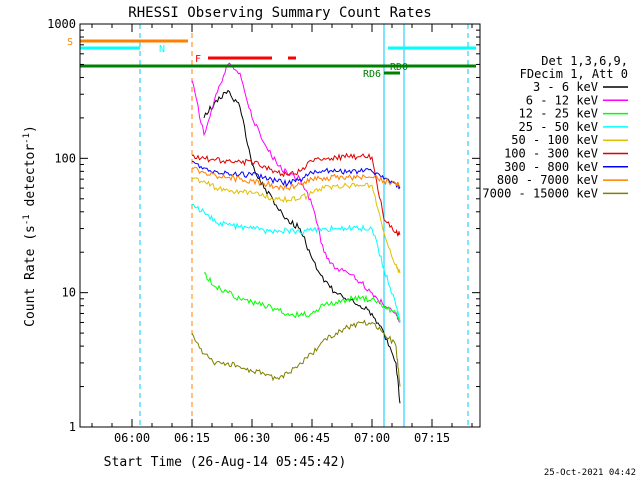  I want to click on y-axis-label-mid: detector, so click(30, 179).